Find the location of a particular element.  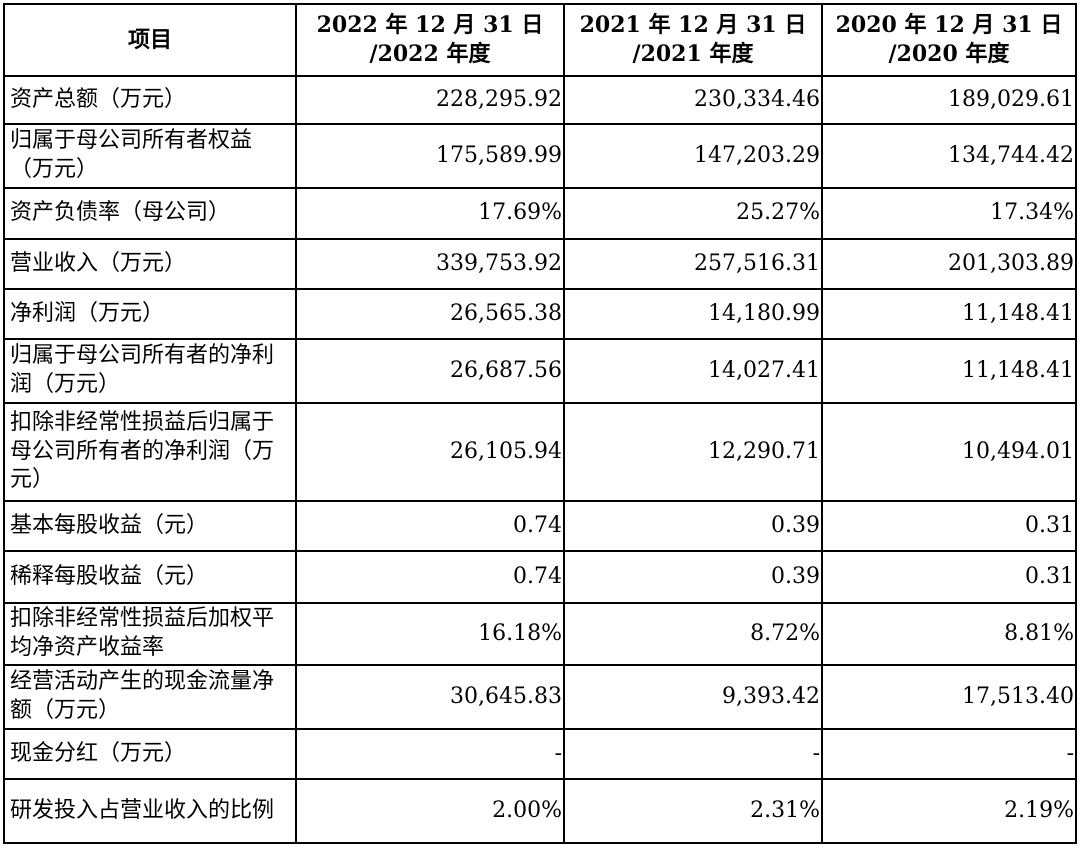

header-2020-date: 2020 年 12 月 31 日 is located at coordinates (949, 25).